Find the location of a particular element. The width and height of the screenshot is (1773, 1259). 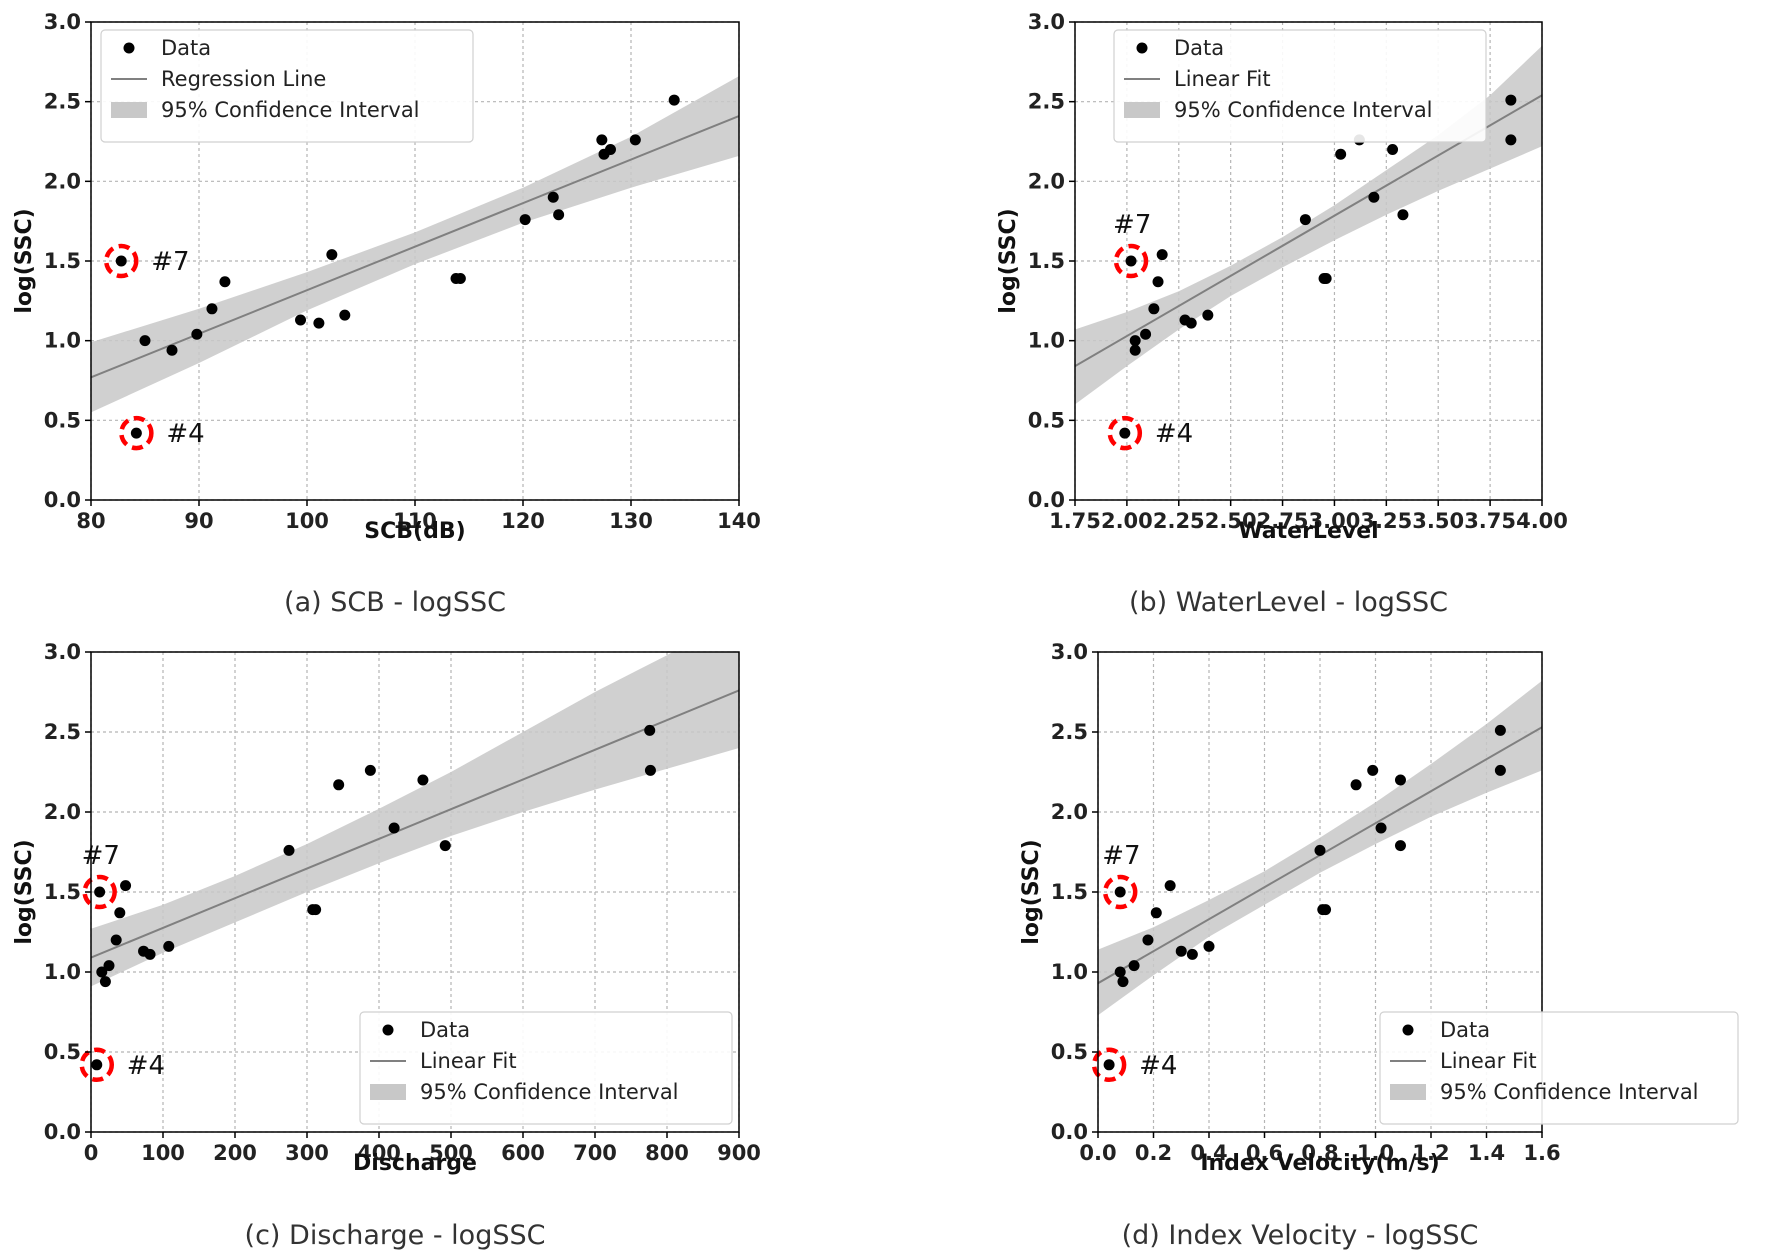

outlier-label: #7 is located at coordinates (1132, 225).